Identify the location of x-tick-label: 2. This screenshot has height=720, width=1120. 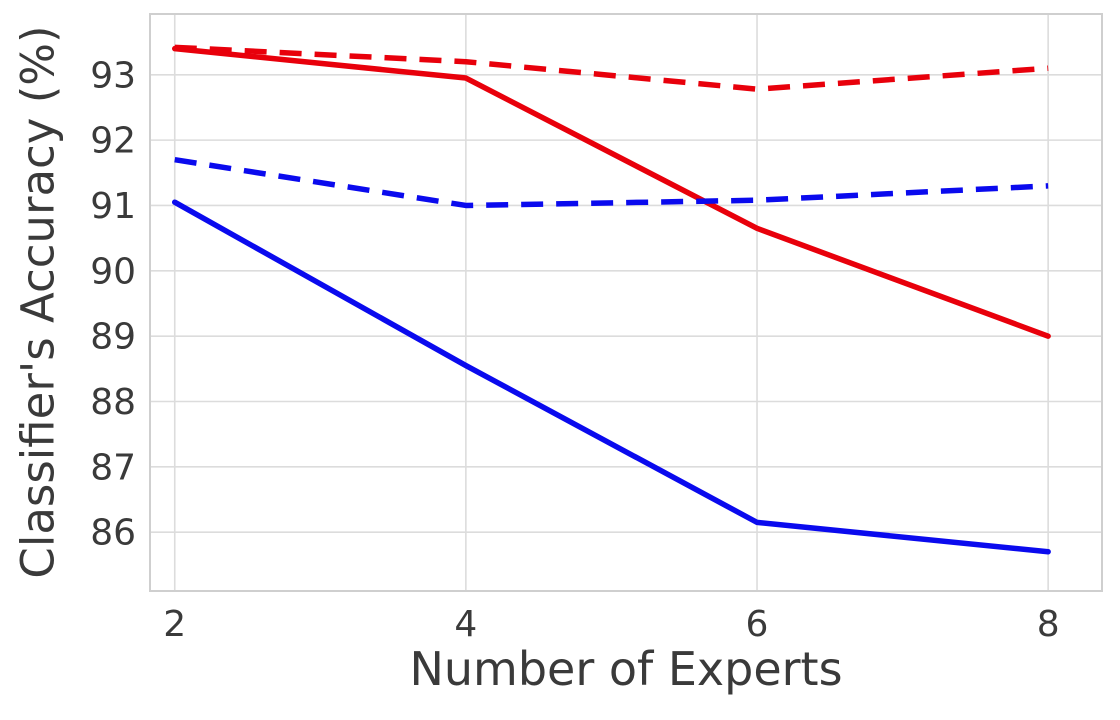
(174, 624).